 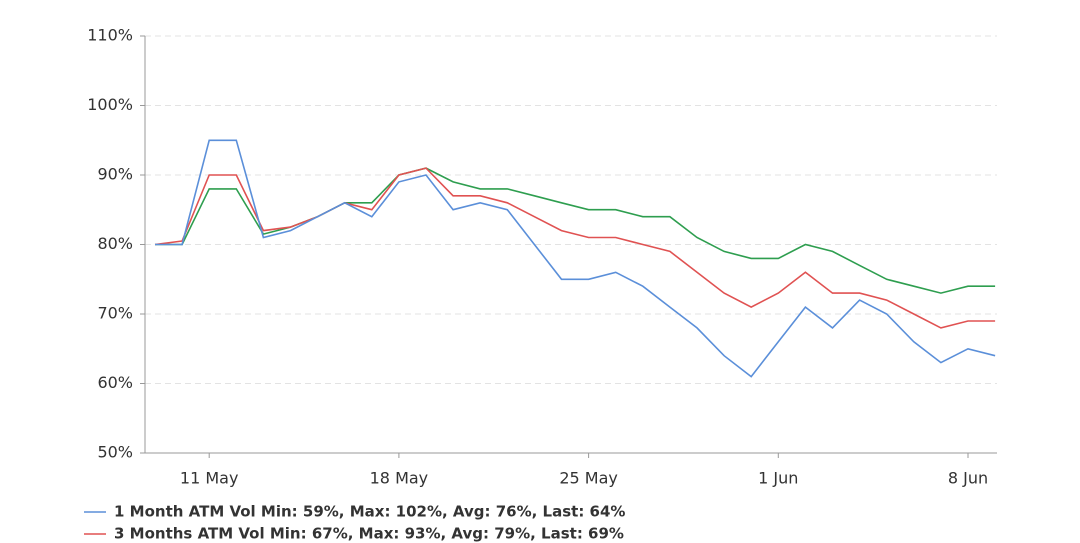 I want to click on y-tick-label: 70%, so click(x=115, y=313).